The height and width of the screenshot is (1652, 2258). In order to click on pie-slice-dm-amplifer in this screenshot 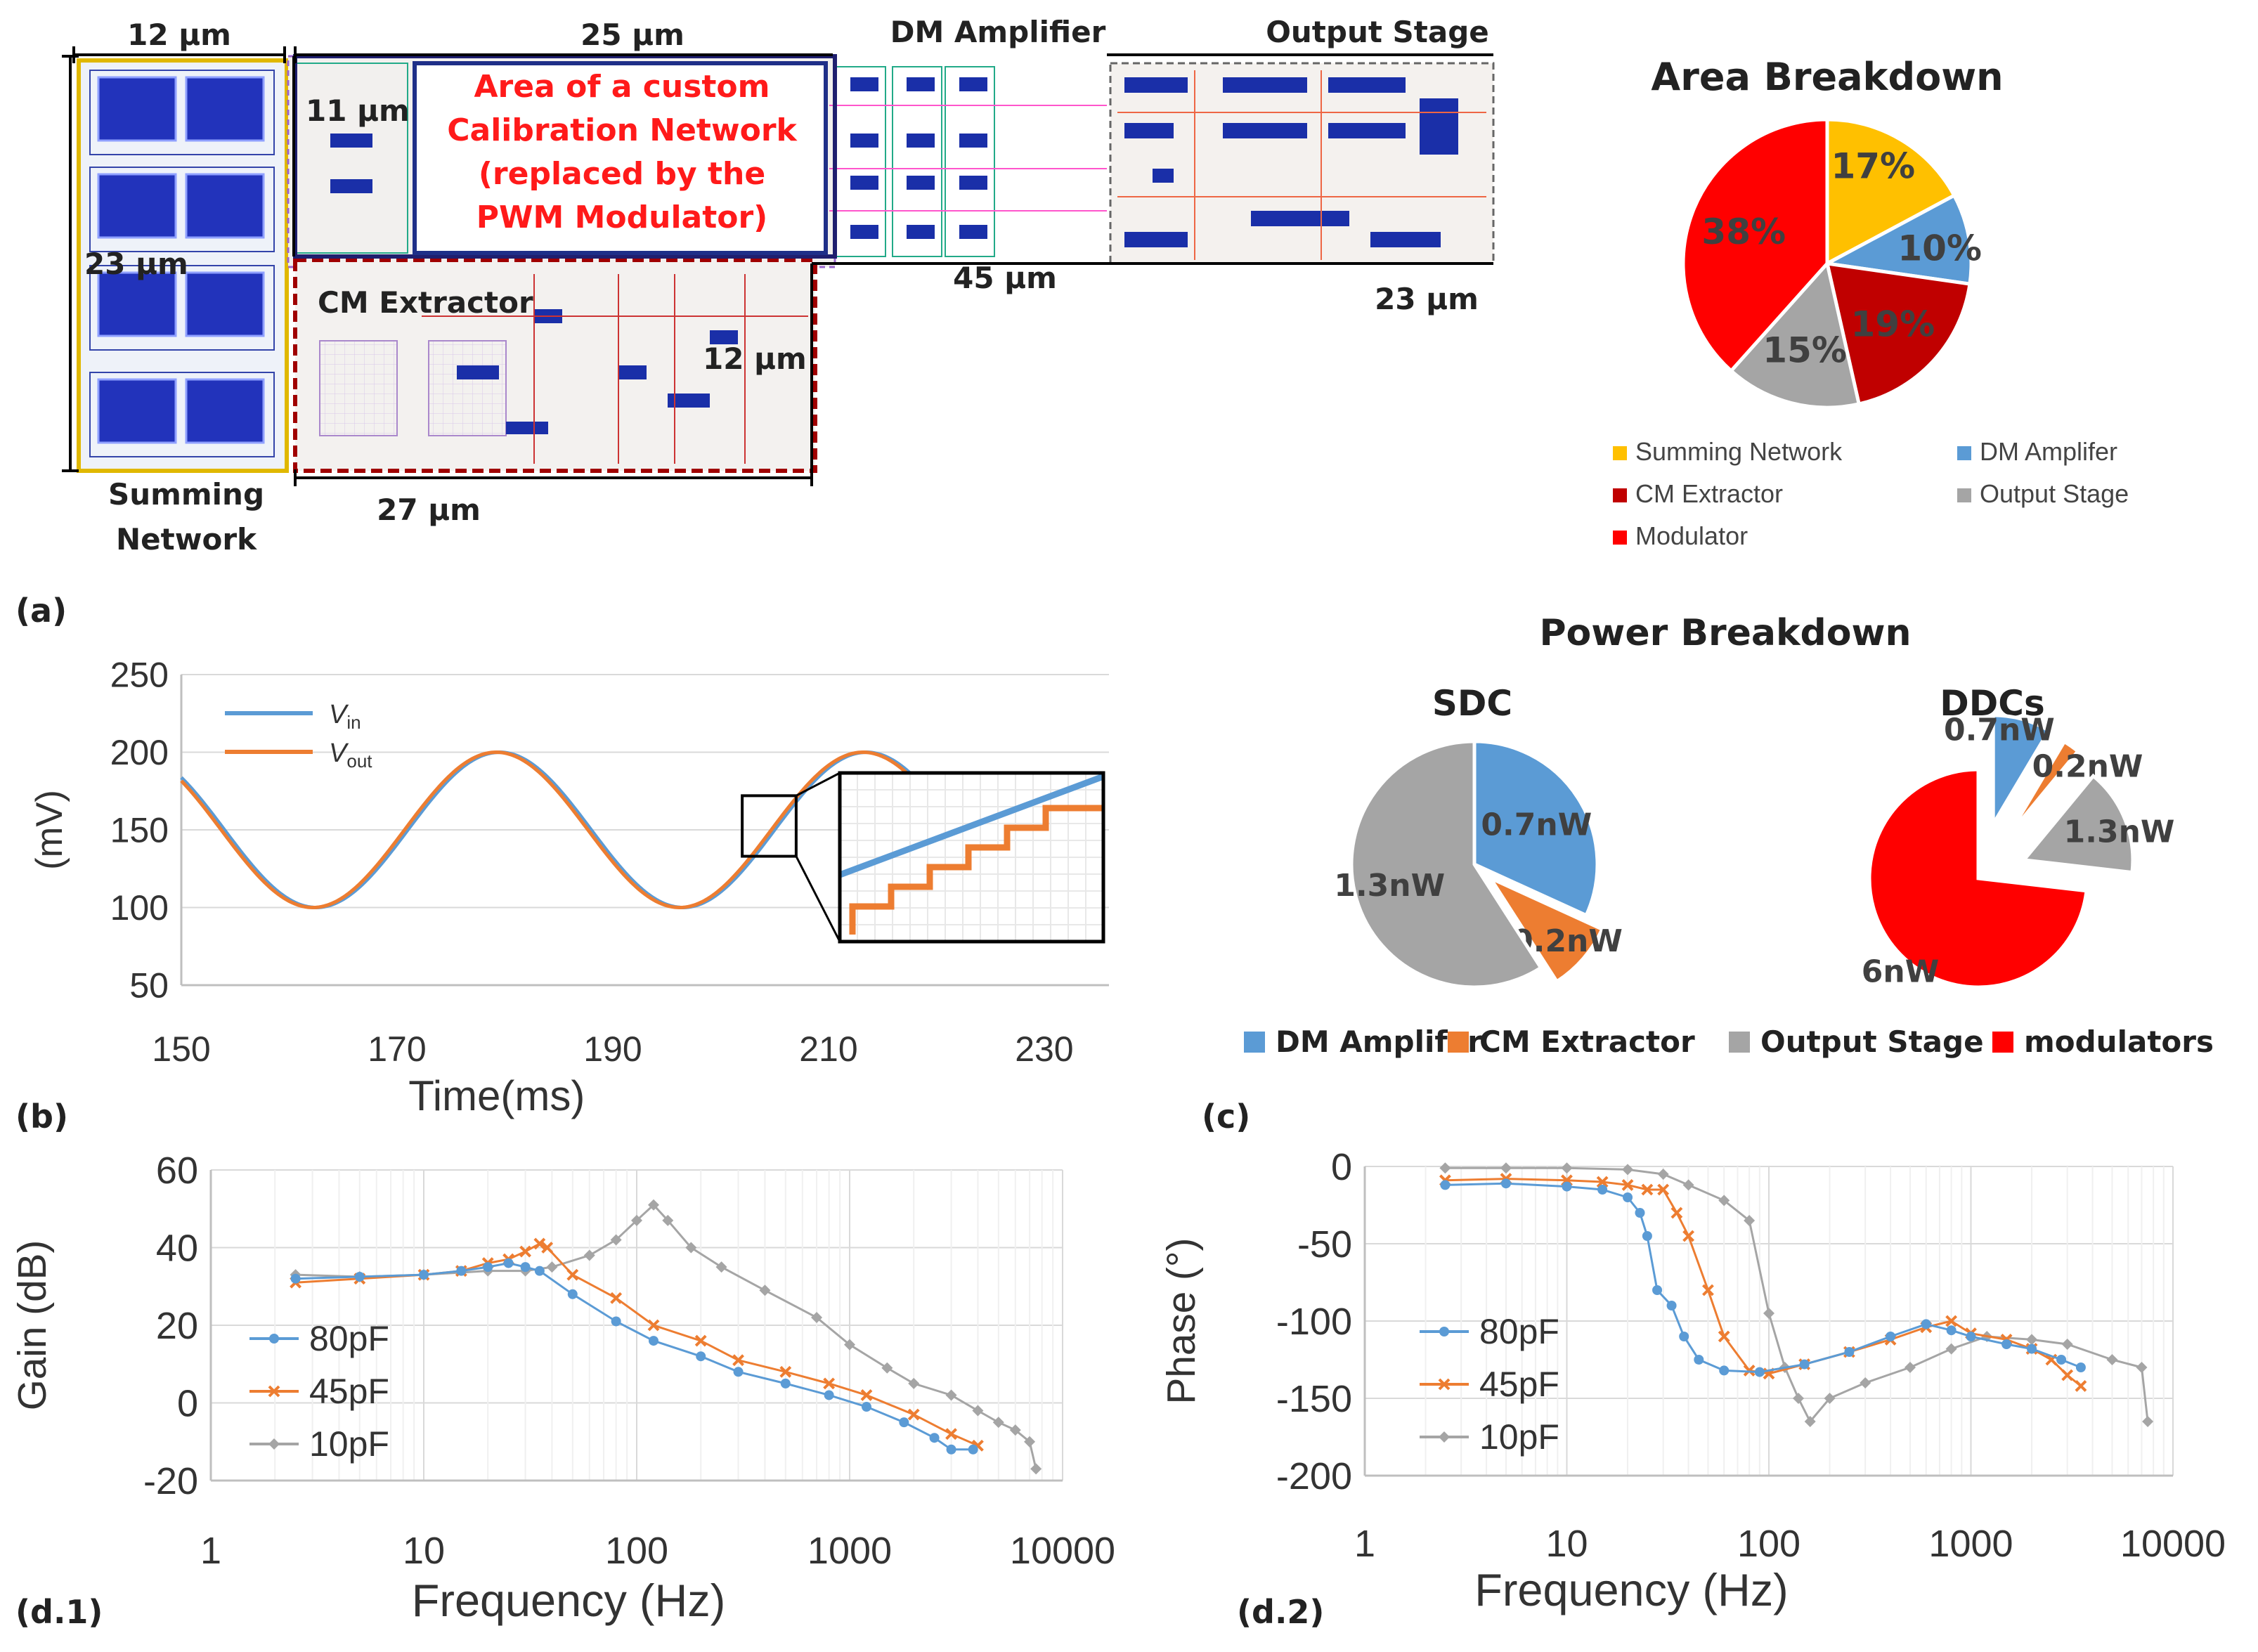, I will do `click(2021, 772)`.